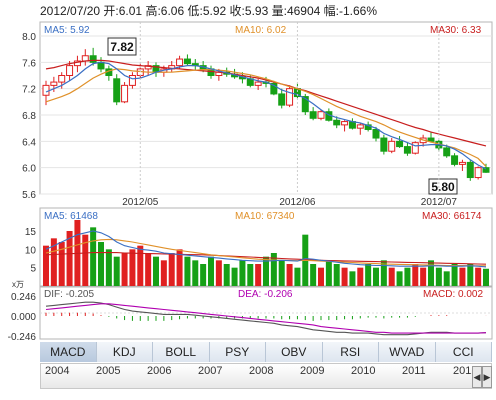 Image resolution: width=496 pixels, height=400 pixels. I want to click on timeline-year: 2010, so click(363, 371).